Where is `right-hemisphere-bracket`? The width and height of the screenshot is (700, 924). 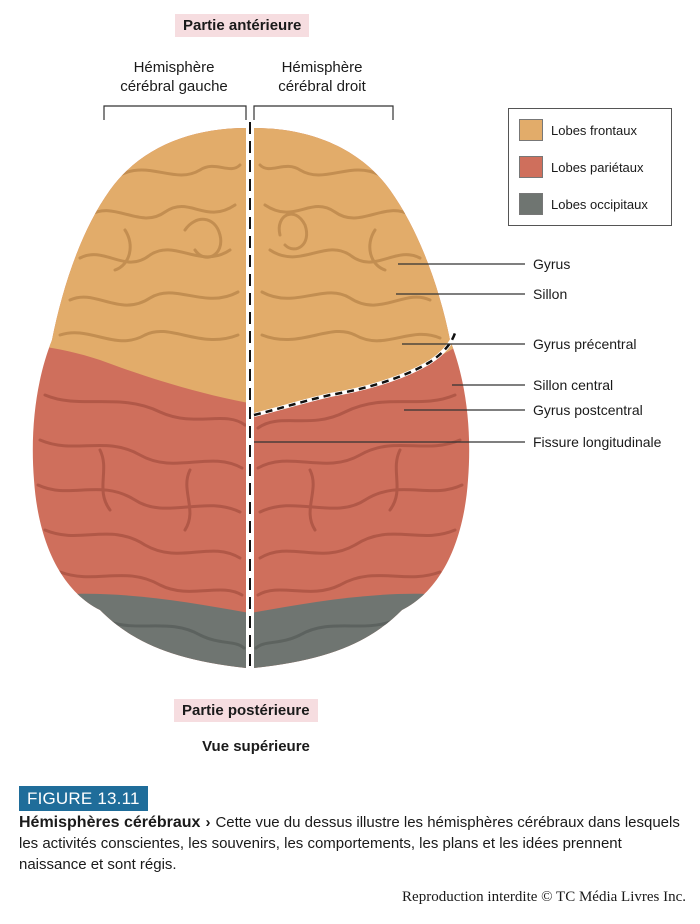
right-hemisphere-bracket is located at coordinates (323, 112).